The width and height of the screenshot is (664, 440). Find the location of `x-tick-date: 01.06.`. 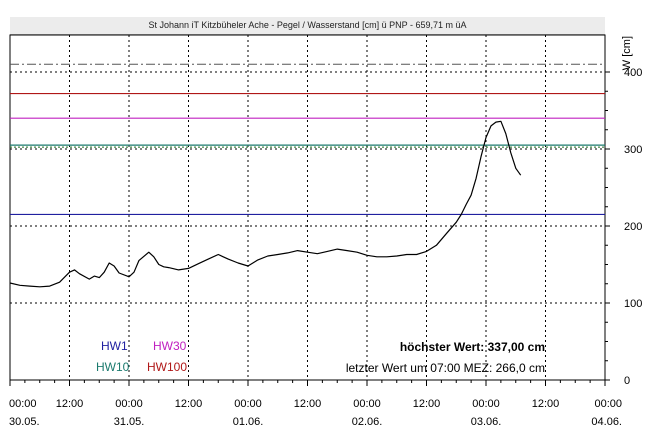

x-tick-date: 01.06. is located at coordinates (248, 422).